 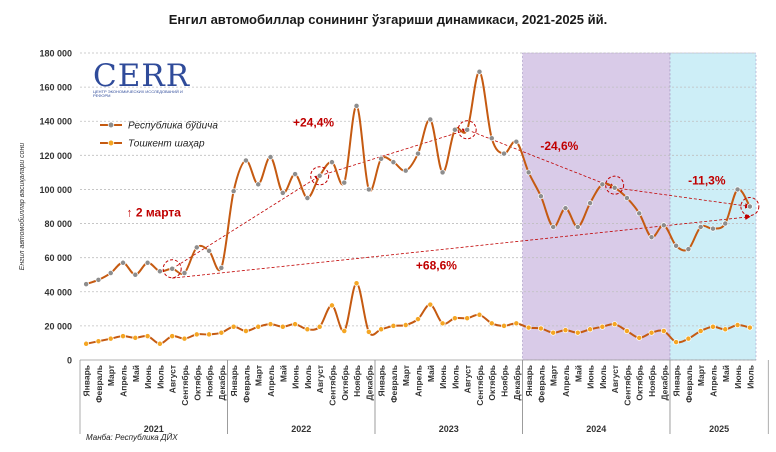 I want to click on x-tick-label: Октябрь, so click(x=197, y=383).